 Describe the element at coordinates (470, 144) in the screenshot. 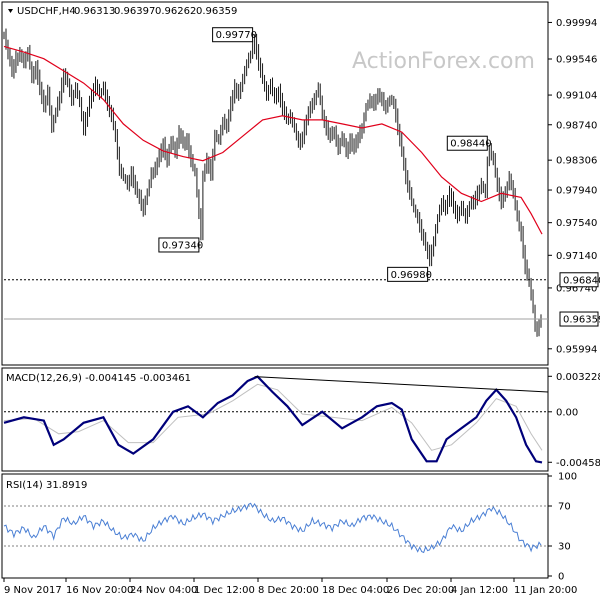

I see `annotation-label: 0.98440` at that location.